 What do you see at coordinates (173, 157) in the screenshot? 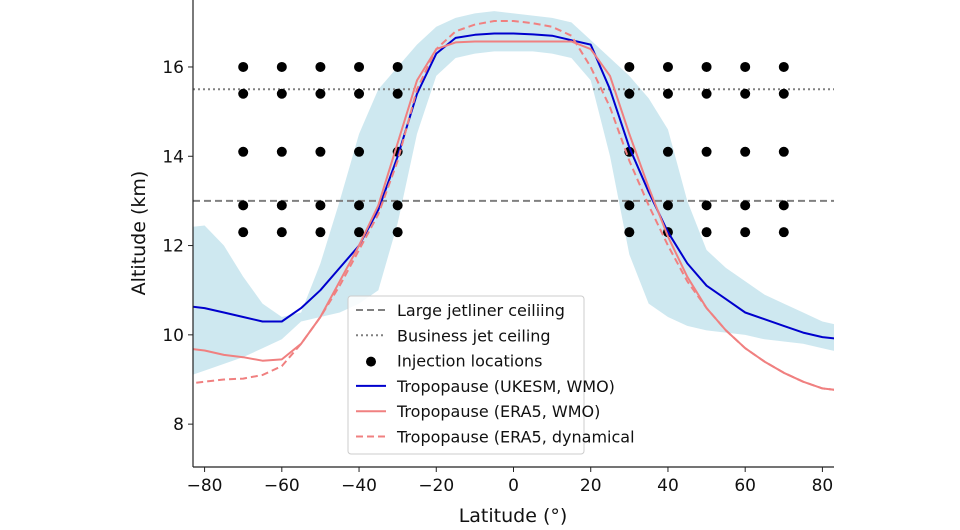
I see `y-tick-label: 14` at bounding box center [173, 157].